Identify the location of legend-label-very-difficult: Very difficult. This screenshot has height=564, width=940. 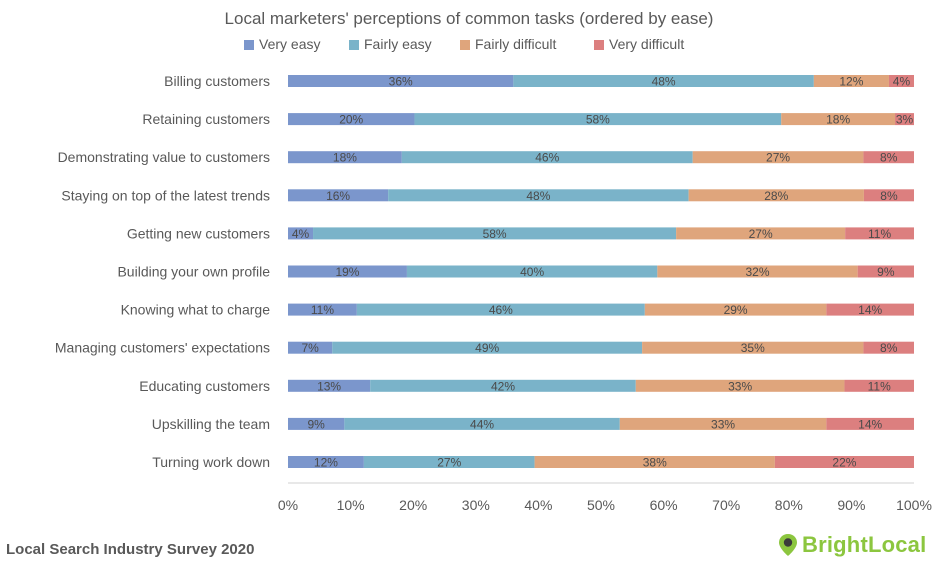
(646, 44).